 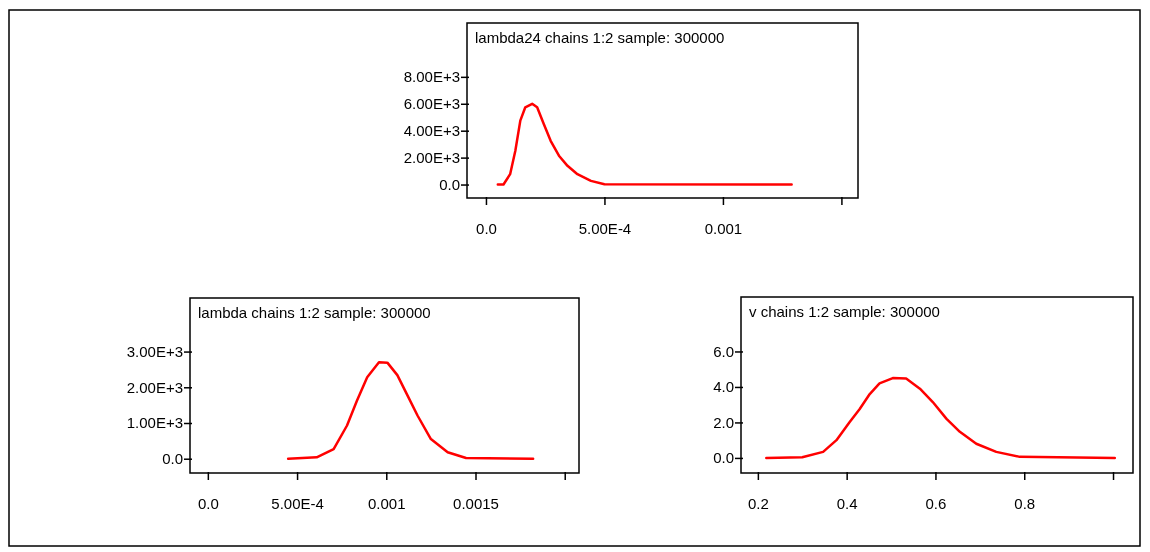 What do you see at coordinates (723, 422) in the screenshot?
I see `y-tick-label: 2.0` at bounding box center [723, 422].